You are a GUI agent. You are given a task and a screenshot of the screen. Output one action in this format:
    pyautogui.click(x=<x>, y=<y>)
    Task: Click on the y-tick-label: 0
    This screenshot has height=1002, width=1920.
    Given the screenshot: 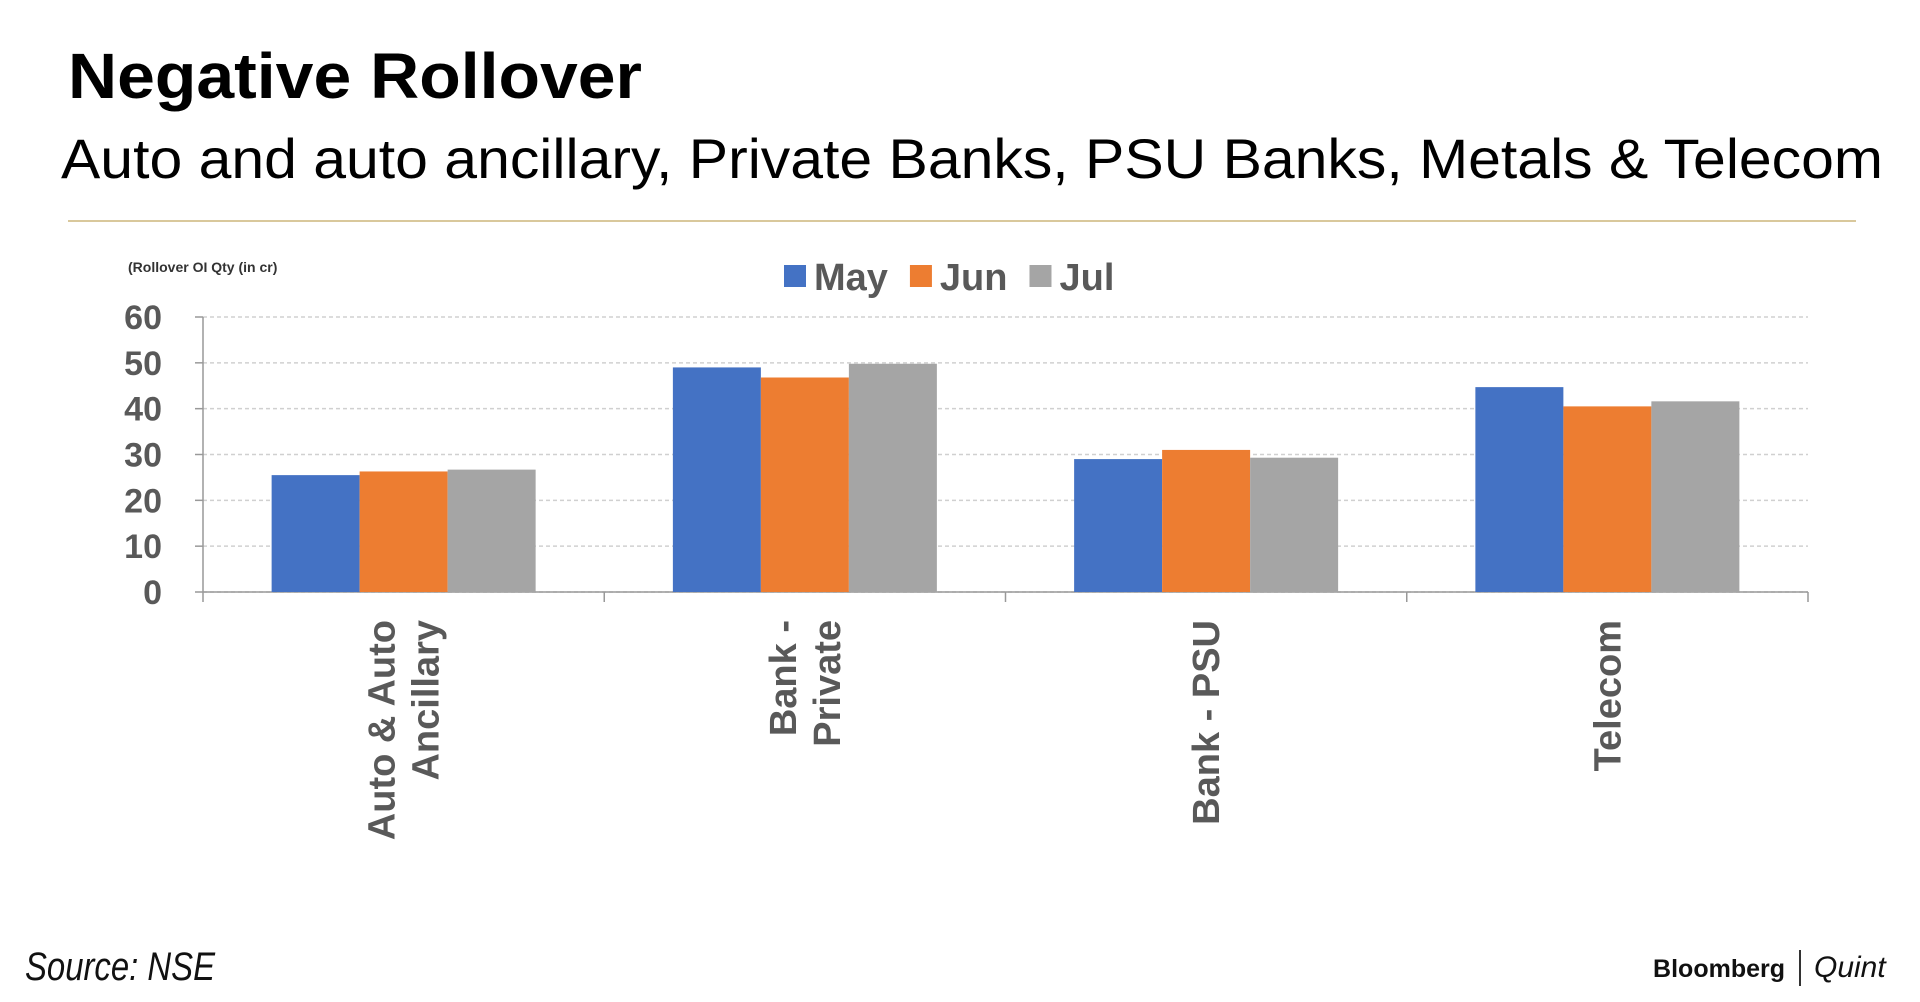 What is the action you would take?
    pyautogui.click(x=152, y=593)
    